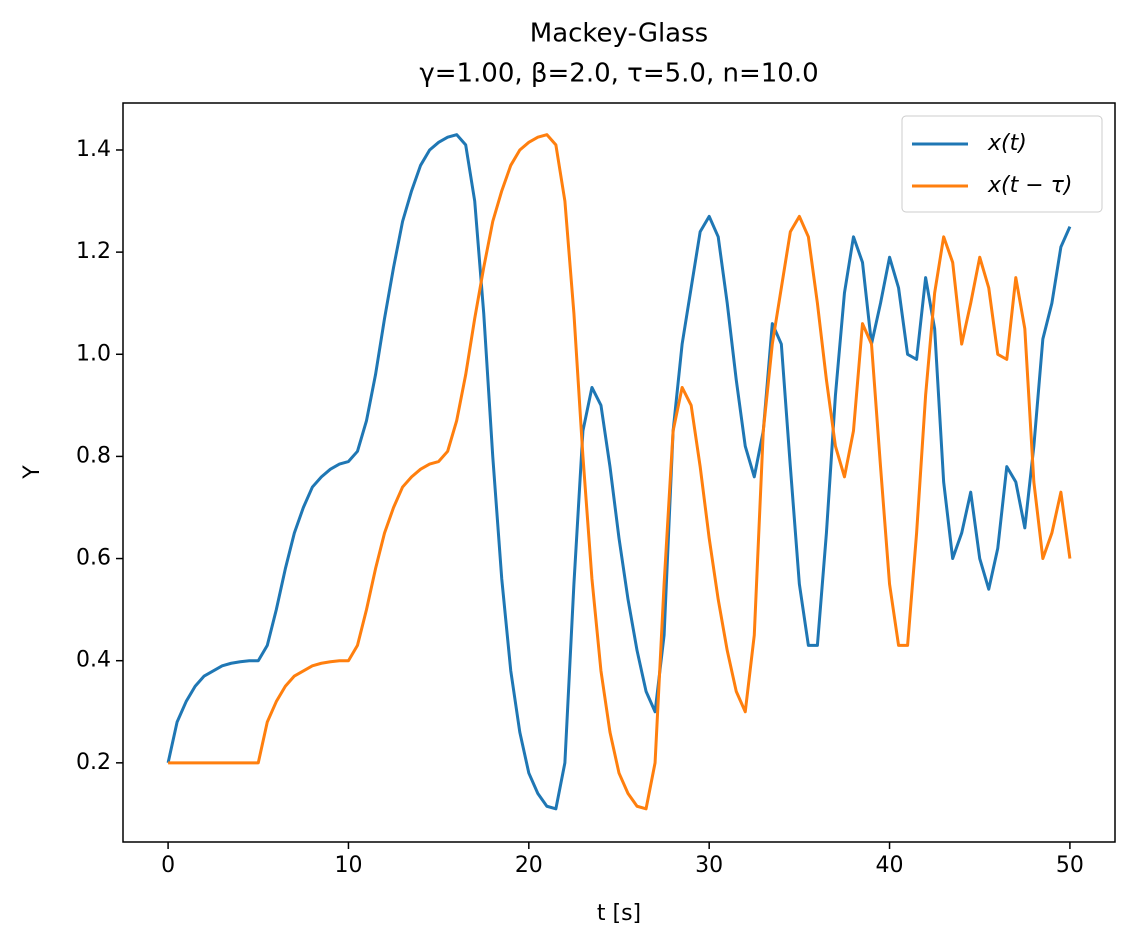 This screenshot has width=1134, height=949. Describe the element at coordinates (1002, 164) in the screenshot. I see `legend-box` at that location.